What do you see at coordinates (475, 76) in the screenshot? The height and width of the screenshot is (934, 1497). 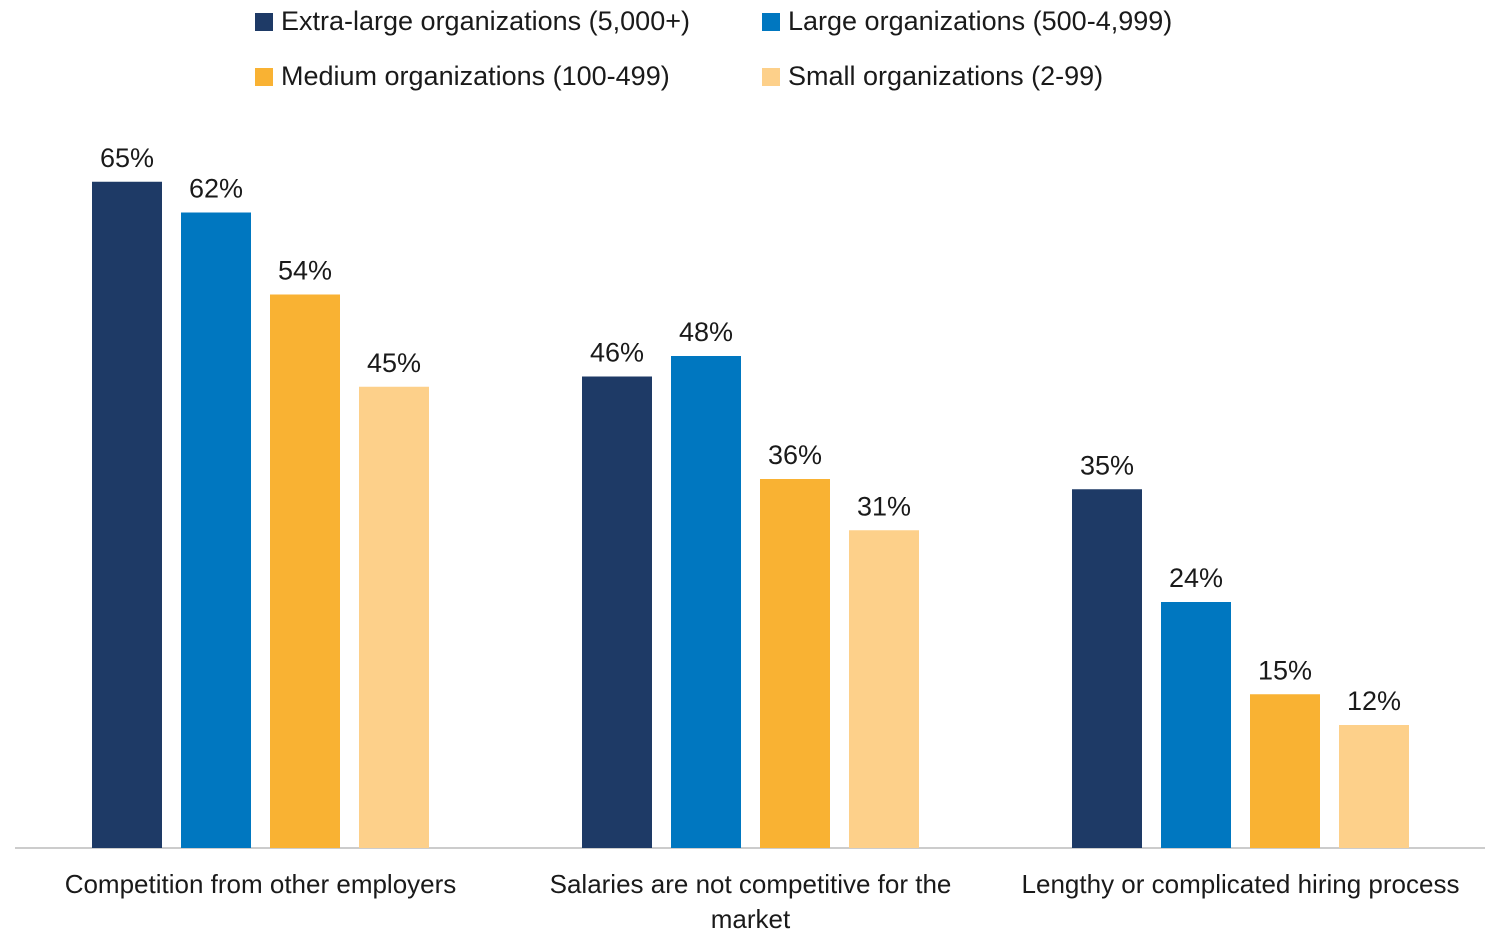 I see `legend-label: Medium organizations (100-499)` at bounding box center [475, 76].